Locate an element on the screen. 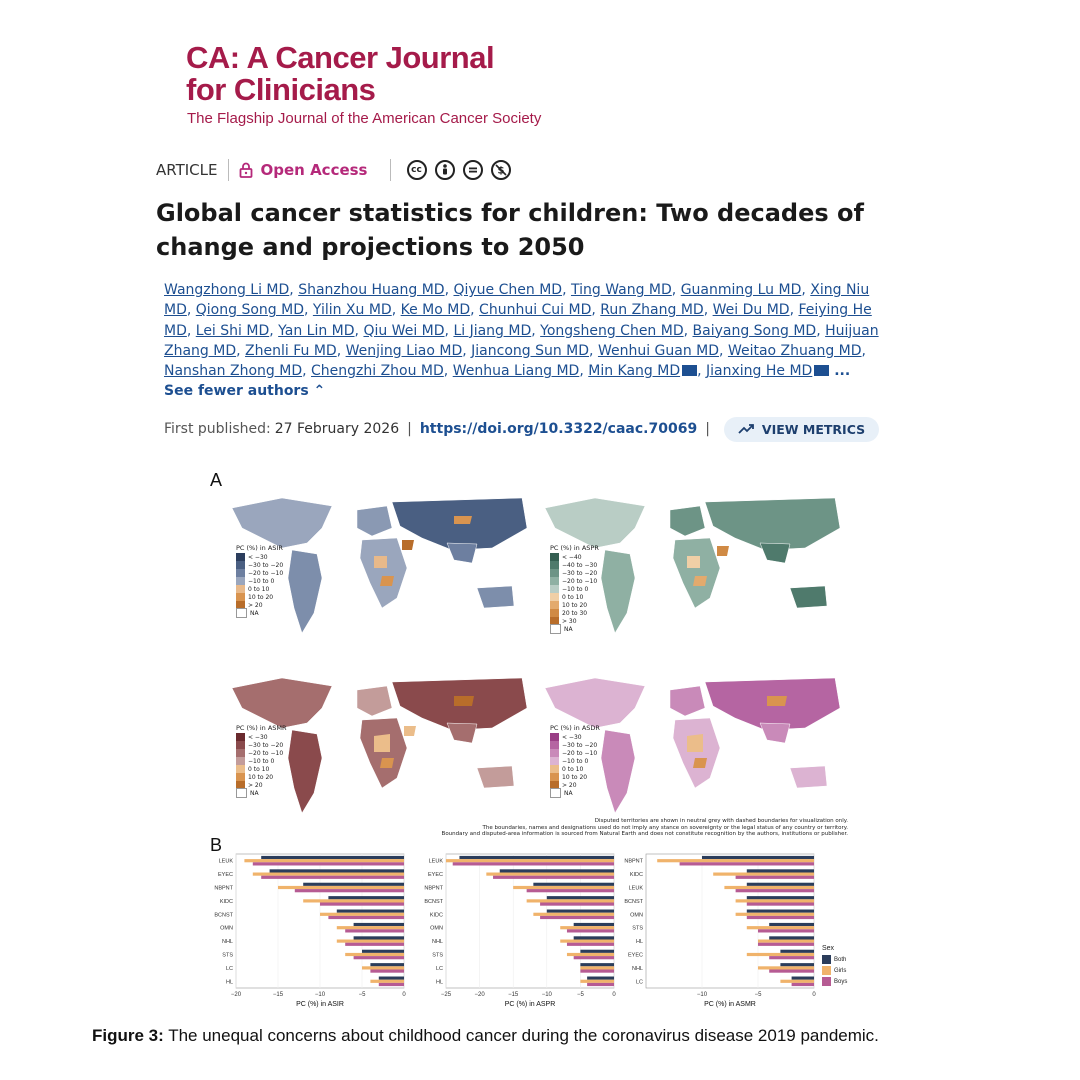 Image resolution: width=1080 pixels, height=1080 pixels. author-link: Chengzhi Zhou MD is located at coordinates (377, 371).